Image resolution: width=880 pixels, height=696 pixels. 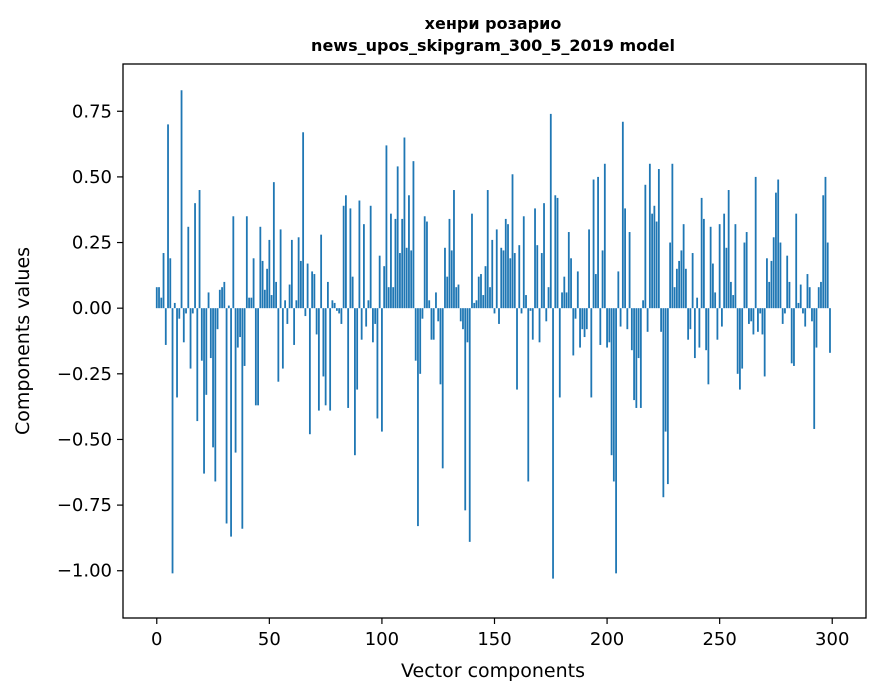 I want to click on y-axis-label: Components values, so click(x=23, y=341).